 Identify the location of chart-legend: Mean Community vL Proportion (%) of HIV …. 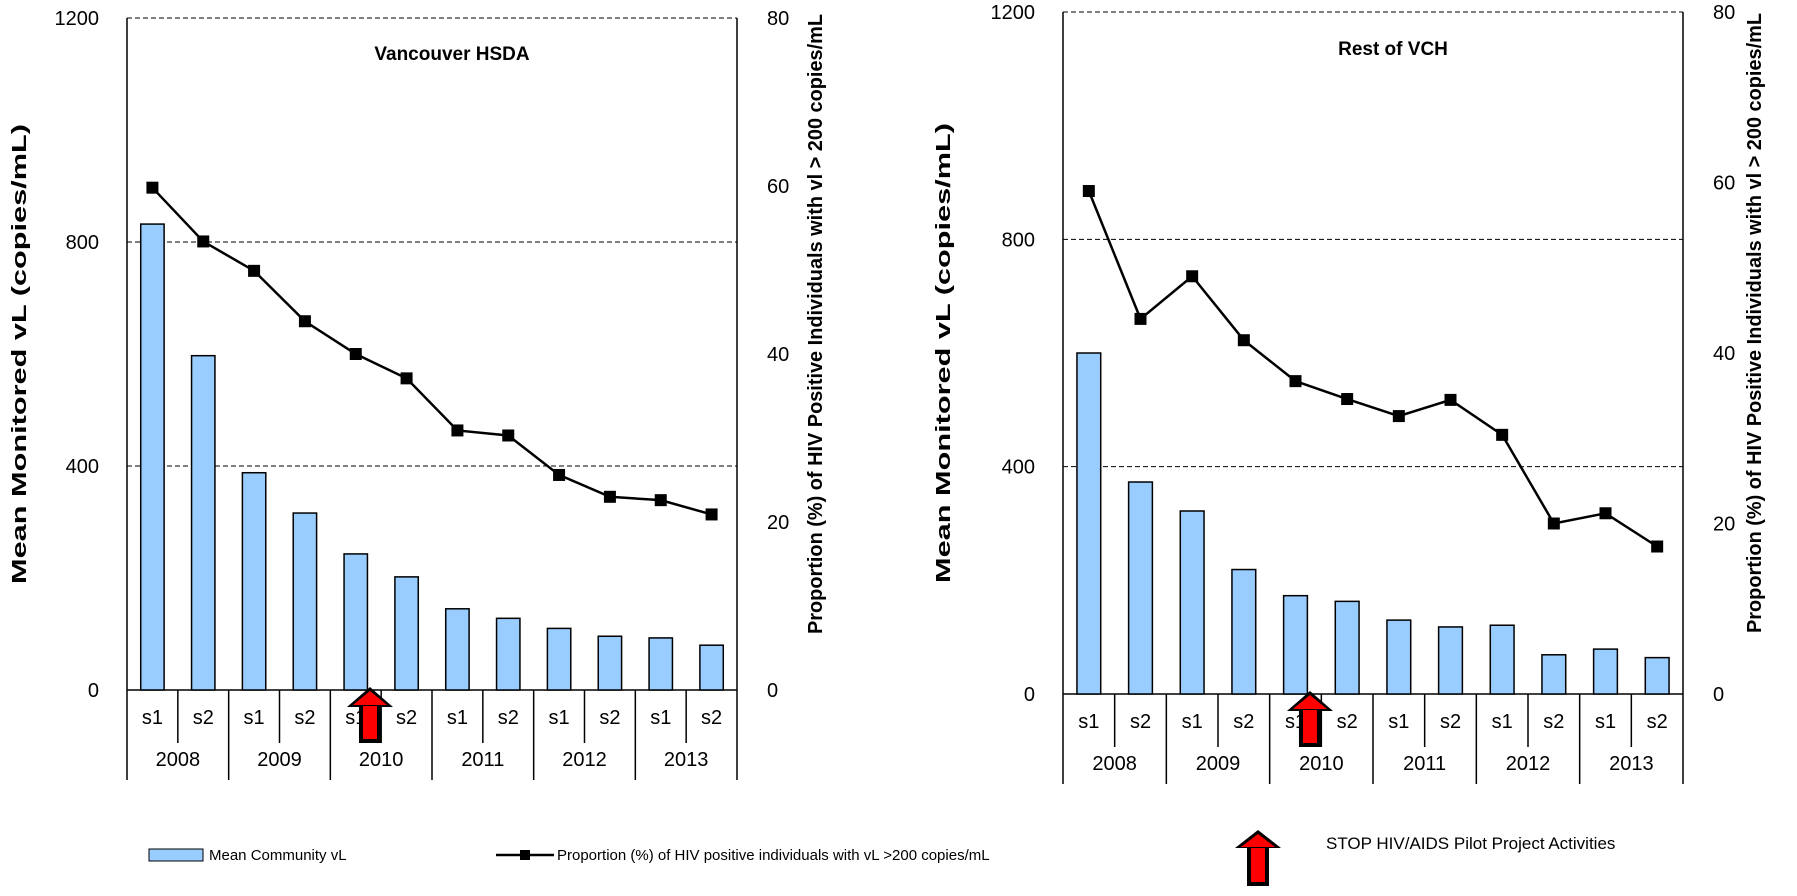
(881, 858).